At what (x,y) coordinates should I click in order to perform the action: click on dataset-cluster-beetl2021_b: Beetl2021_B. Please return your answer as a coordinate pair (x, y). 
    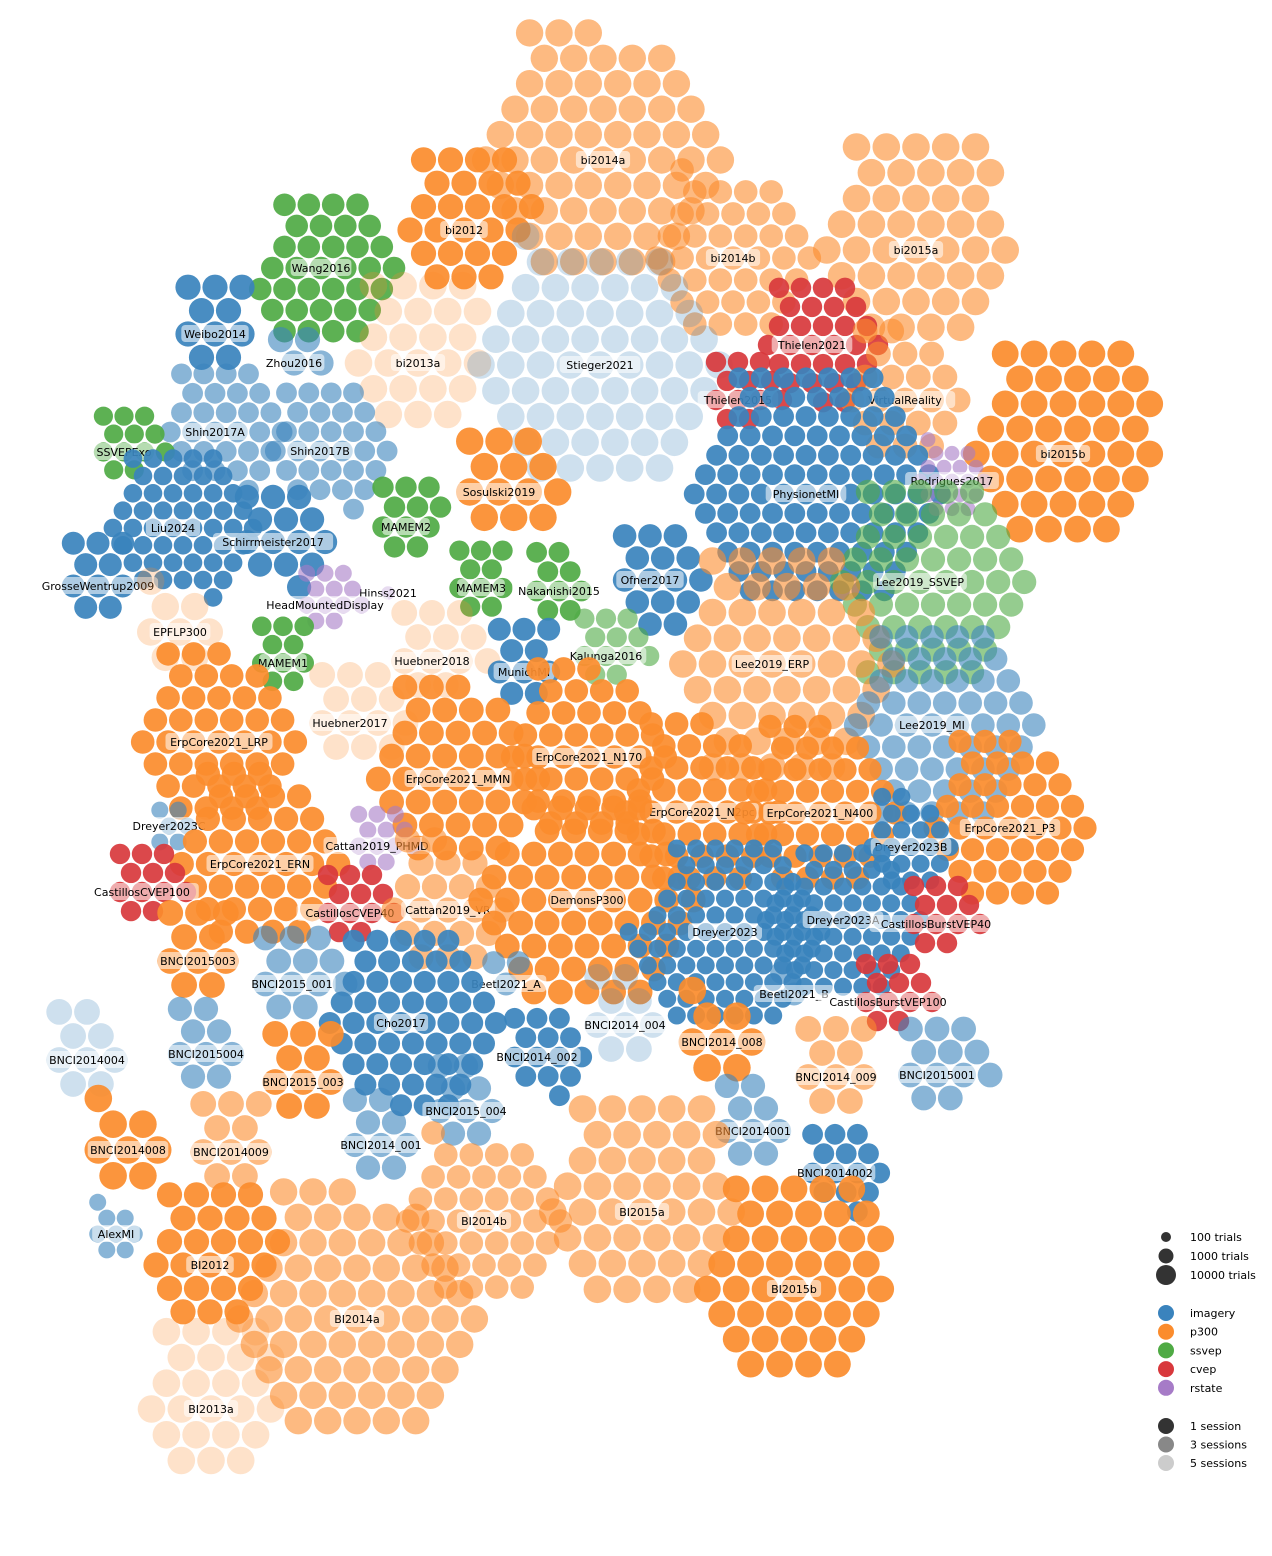
    Looking at the image, I should click on (794, 983).